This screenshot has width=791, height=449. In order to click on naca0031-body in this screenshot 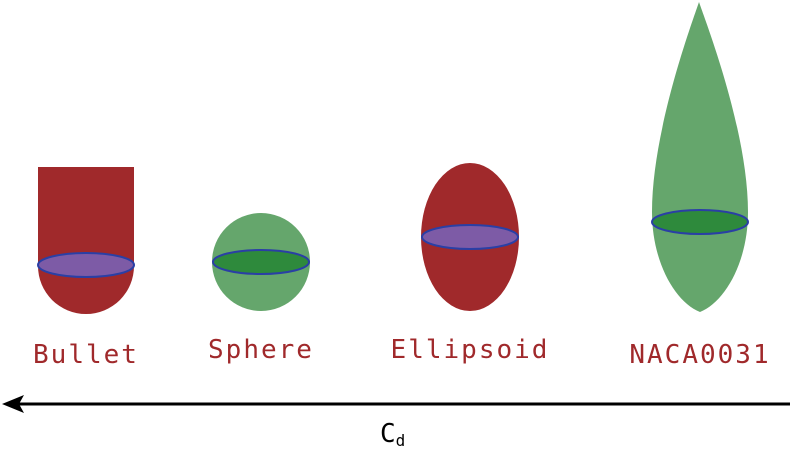, I will do `click(700, 157)`.